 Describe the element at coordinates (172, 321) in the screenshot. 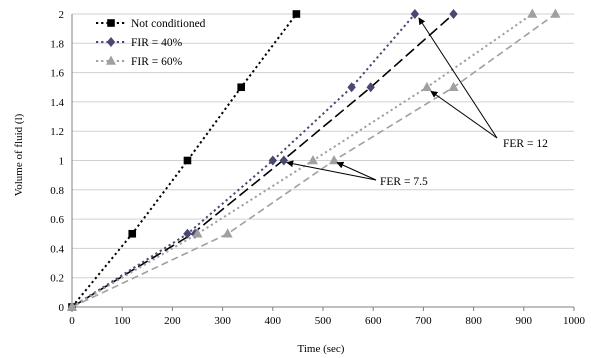

I see `x-tick-label: 200` at that location.